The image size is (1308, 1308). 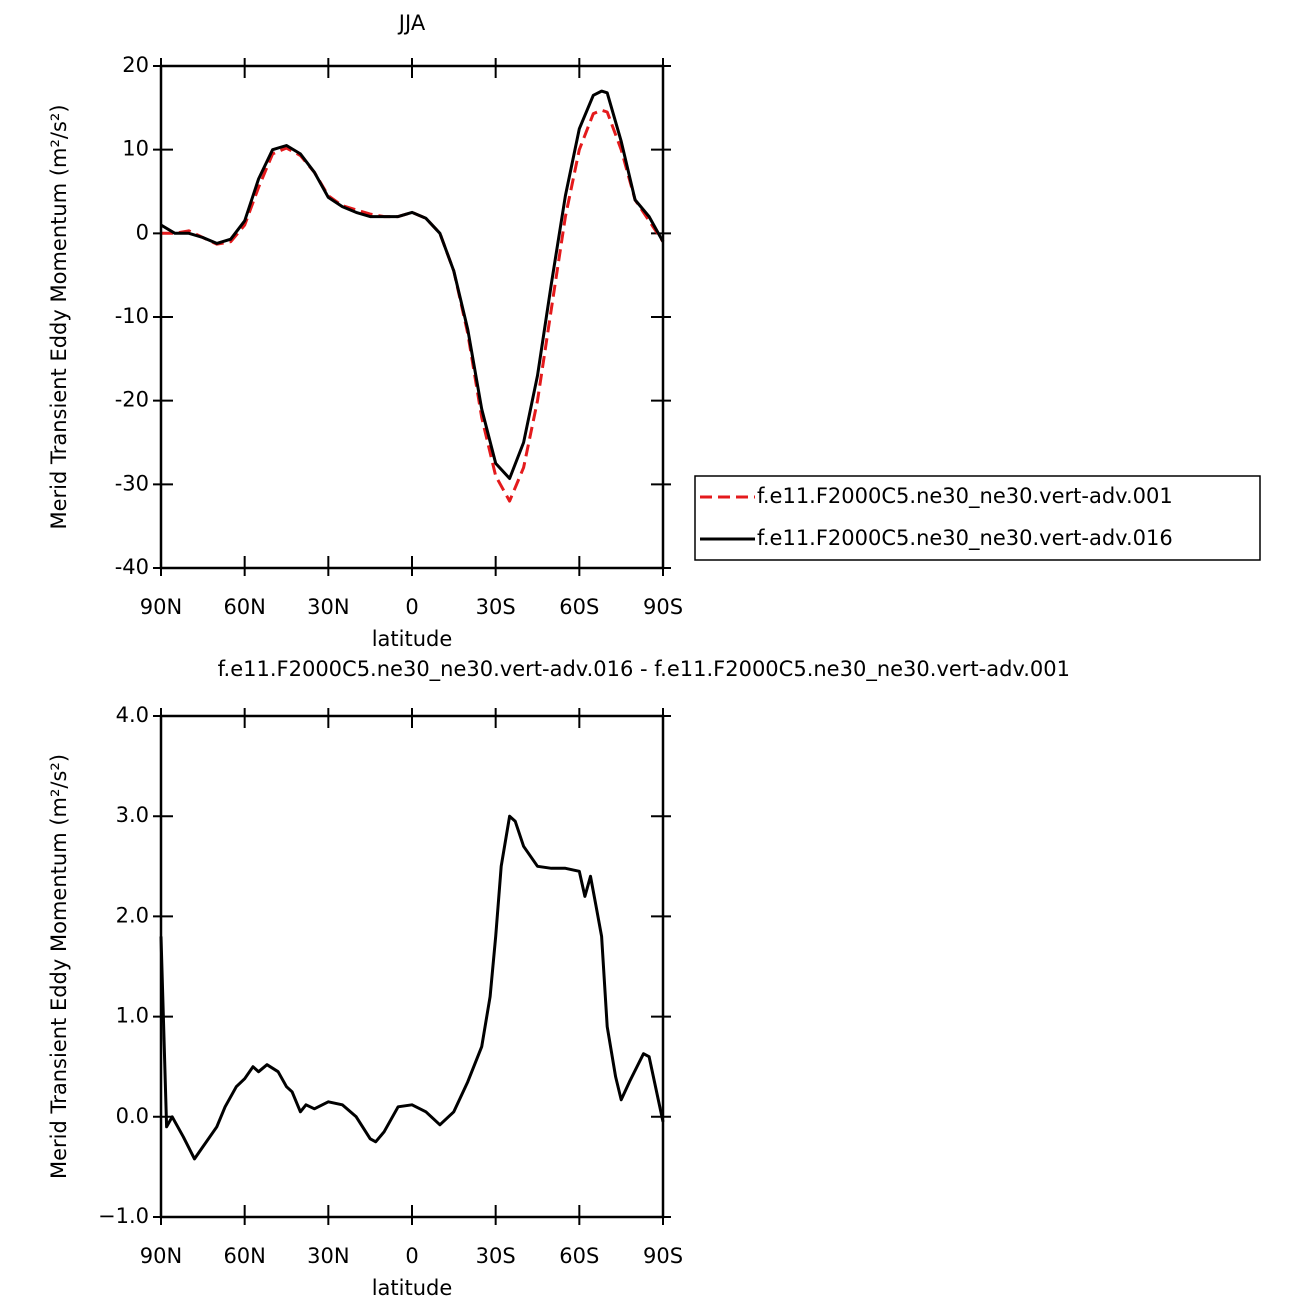 I want to click on y-tick-label: 10, so click(x=135, y=149).